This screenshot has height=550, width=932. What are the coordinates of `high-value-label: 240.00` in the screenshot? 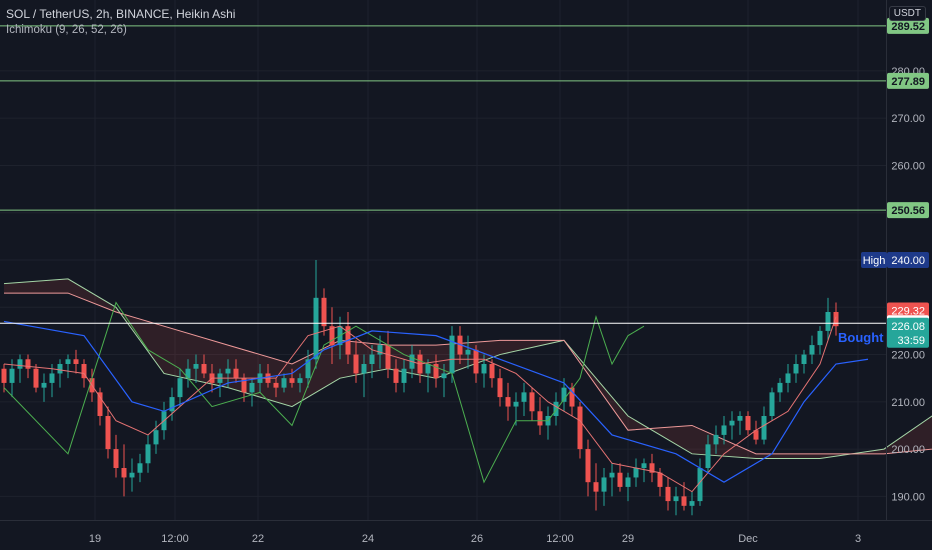 It's located at (908, 261).